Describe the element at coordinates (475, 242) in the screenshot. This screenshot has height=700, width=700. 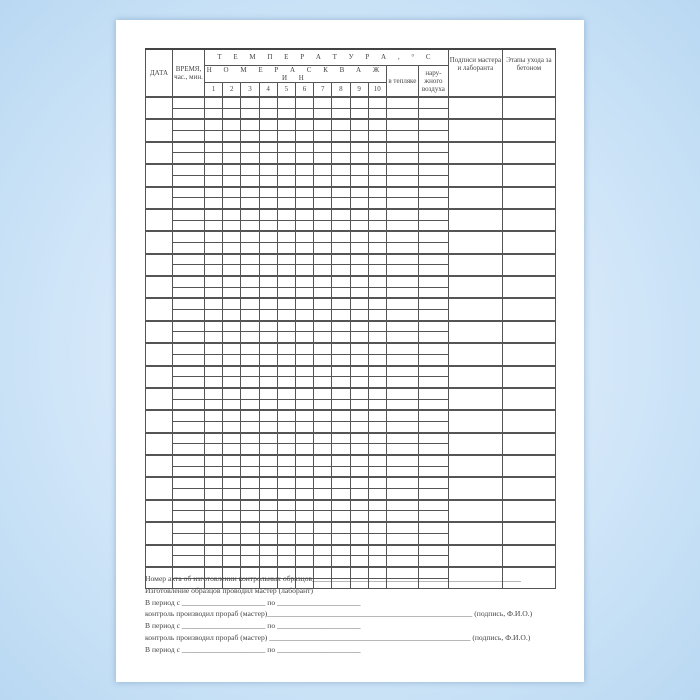
I see `signature-cell` at that location.